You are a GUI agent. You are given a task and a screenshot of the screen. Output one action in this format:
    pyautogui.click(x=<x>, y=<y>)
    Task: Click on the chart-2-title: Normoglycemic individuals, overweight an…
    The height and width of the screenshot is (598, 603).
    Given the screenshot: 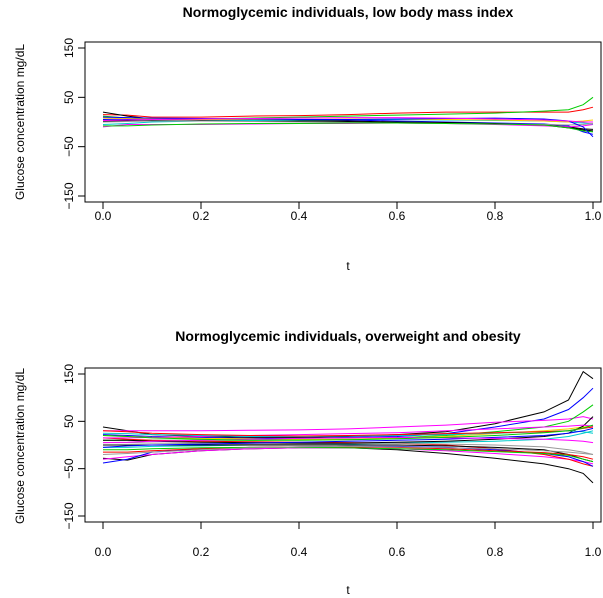 What is the action you would take?
    pyautogui.click(x=348, y=336)
    